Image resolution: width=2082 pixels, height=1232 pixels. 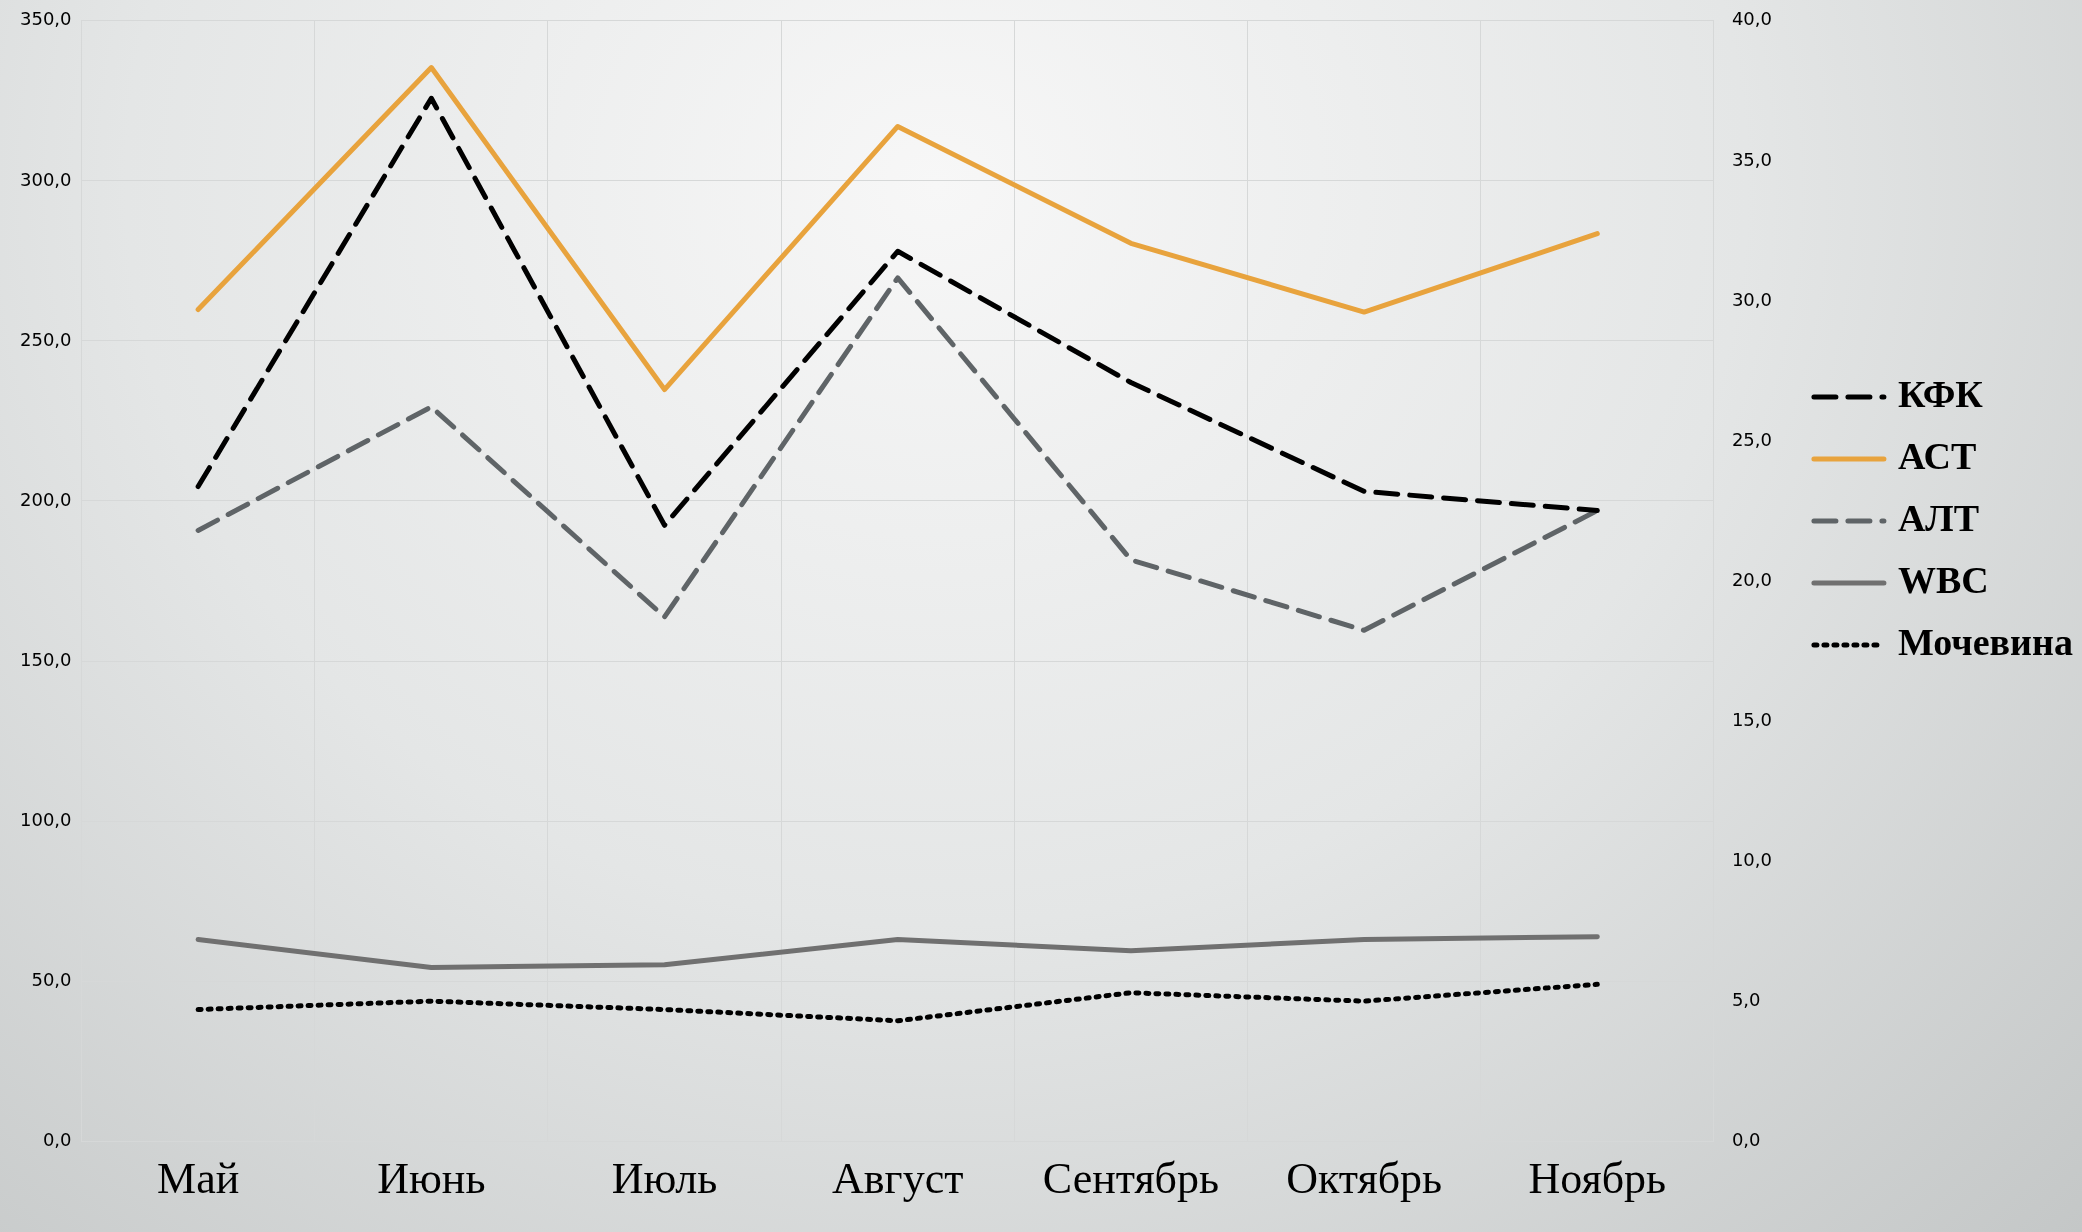 I want to click on legend-label: КФК, so click(x=1940, y=393).